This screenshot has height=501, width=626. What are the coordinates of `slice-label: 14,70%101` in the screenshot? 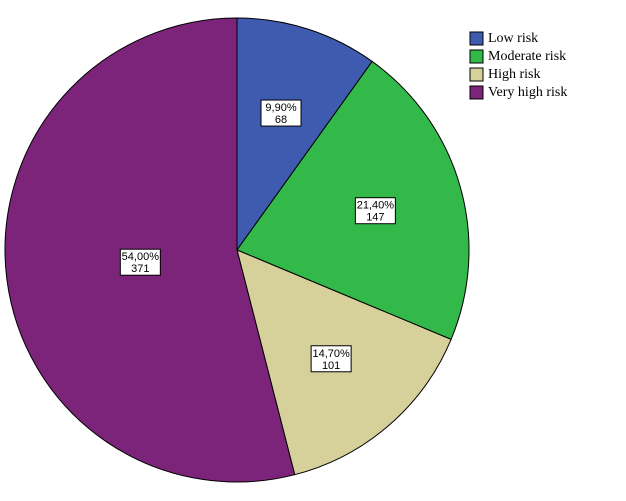 It's located at (331, 359).